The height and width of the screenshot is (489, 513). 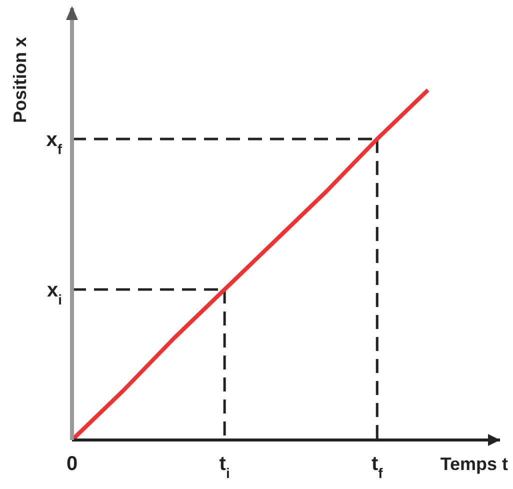 I want to click on x-tick-label: t$_{i}$, so click(x=224, y=467).